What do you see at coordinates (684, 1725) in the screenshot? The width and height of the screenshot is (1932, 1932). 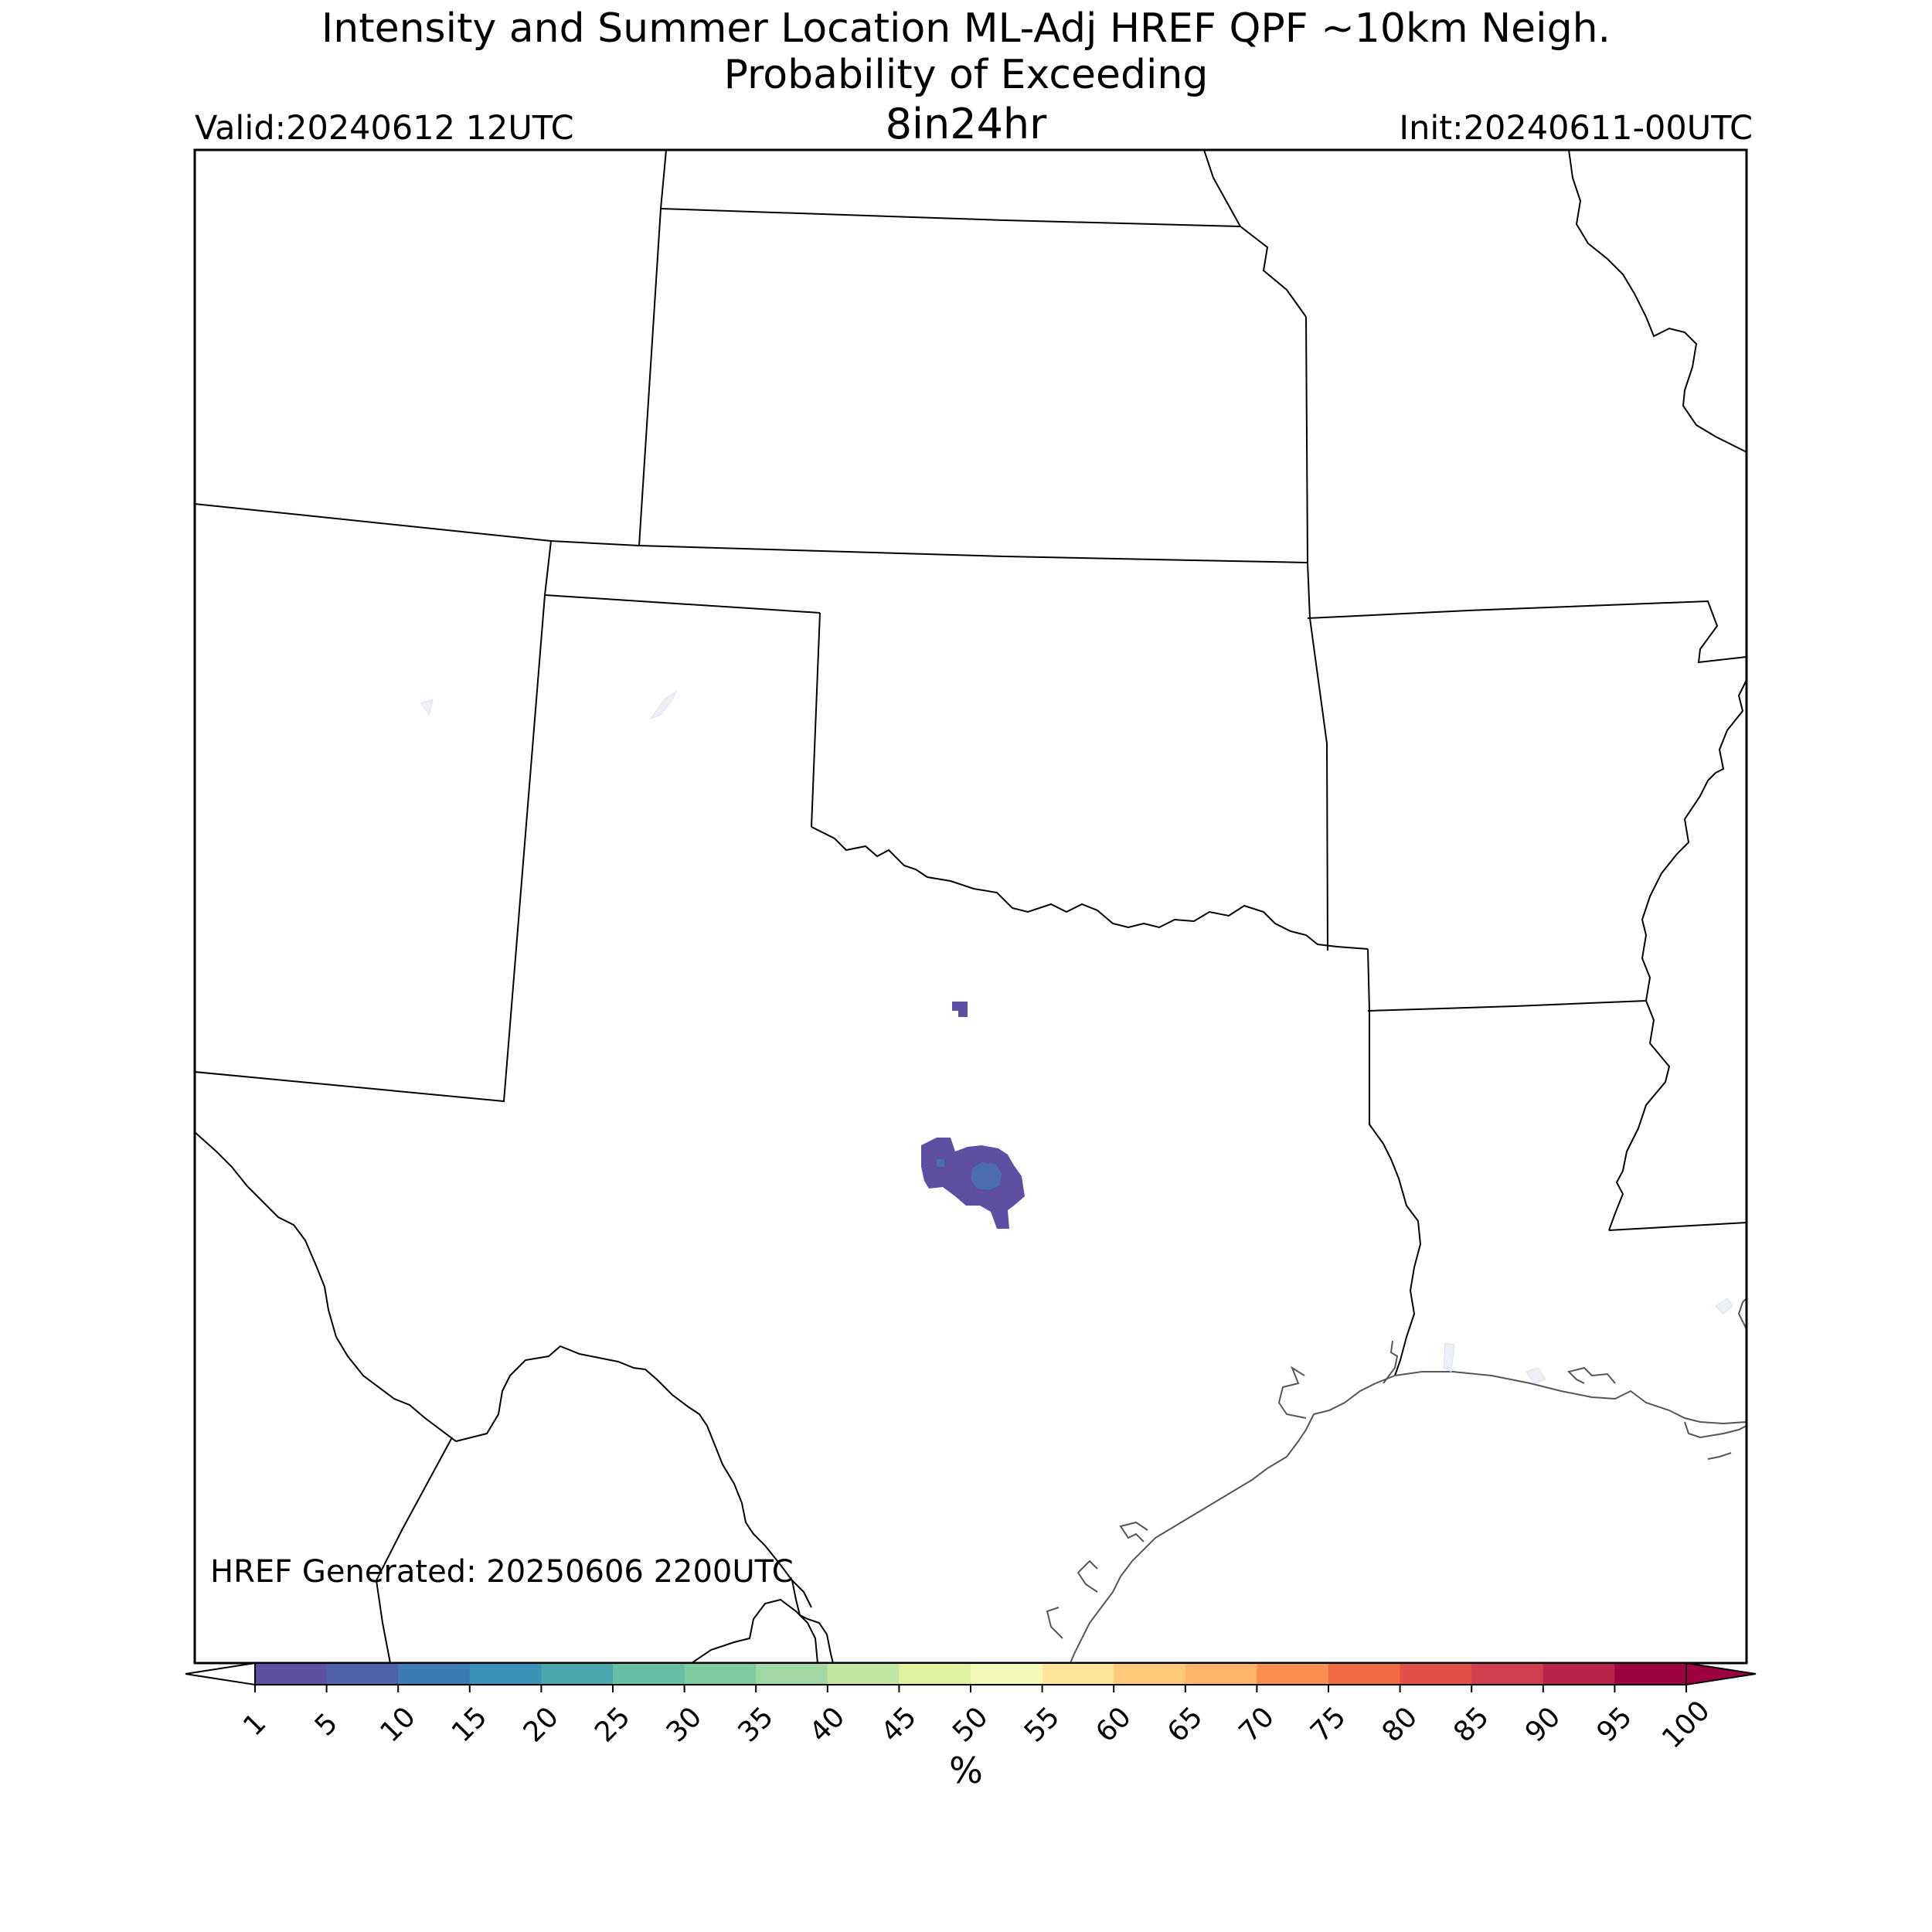 I see `colorbar-tick-label: 30` at bounding box center [684, 1725].